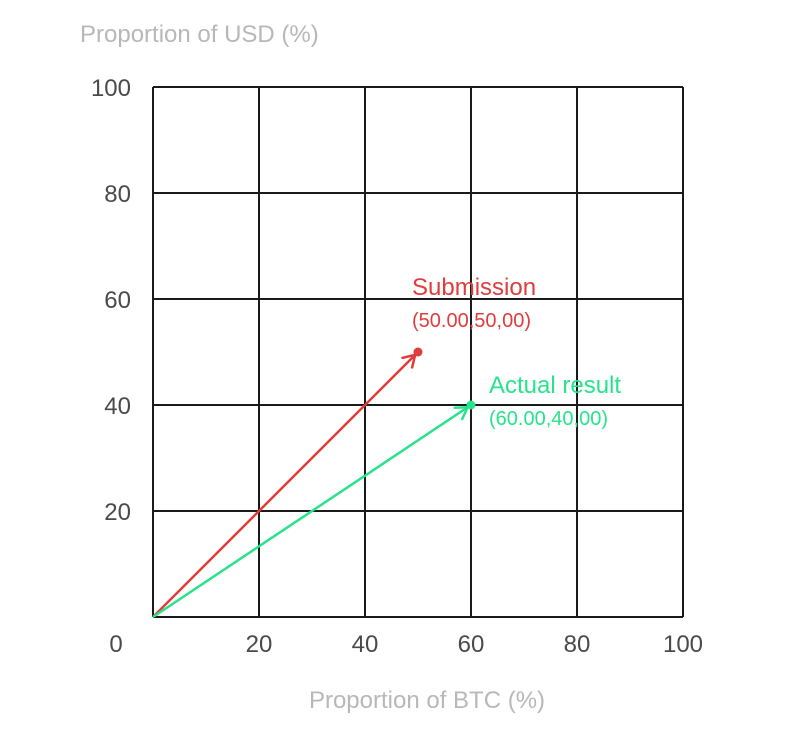  Describe the element at coordinates (199, 34) in the screenshot. I see `y-axis-title: Proportion of USD (%)` at that location.